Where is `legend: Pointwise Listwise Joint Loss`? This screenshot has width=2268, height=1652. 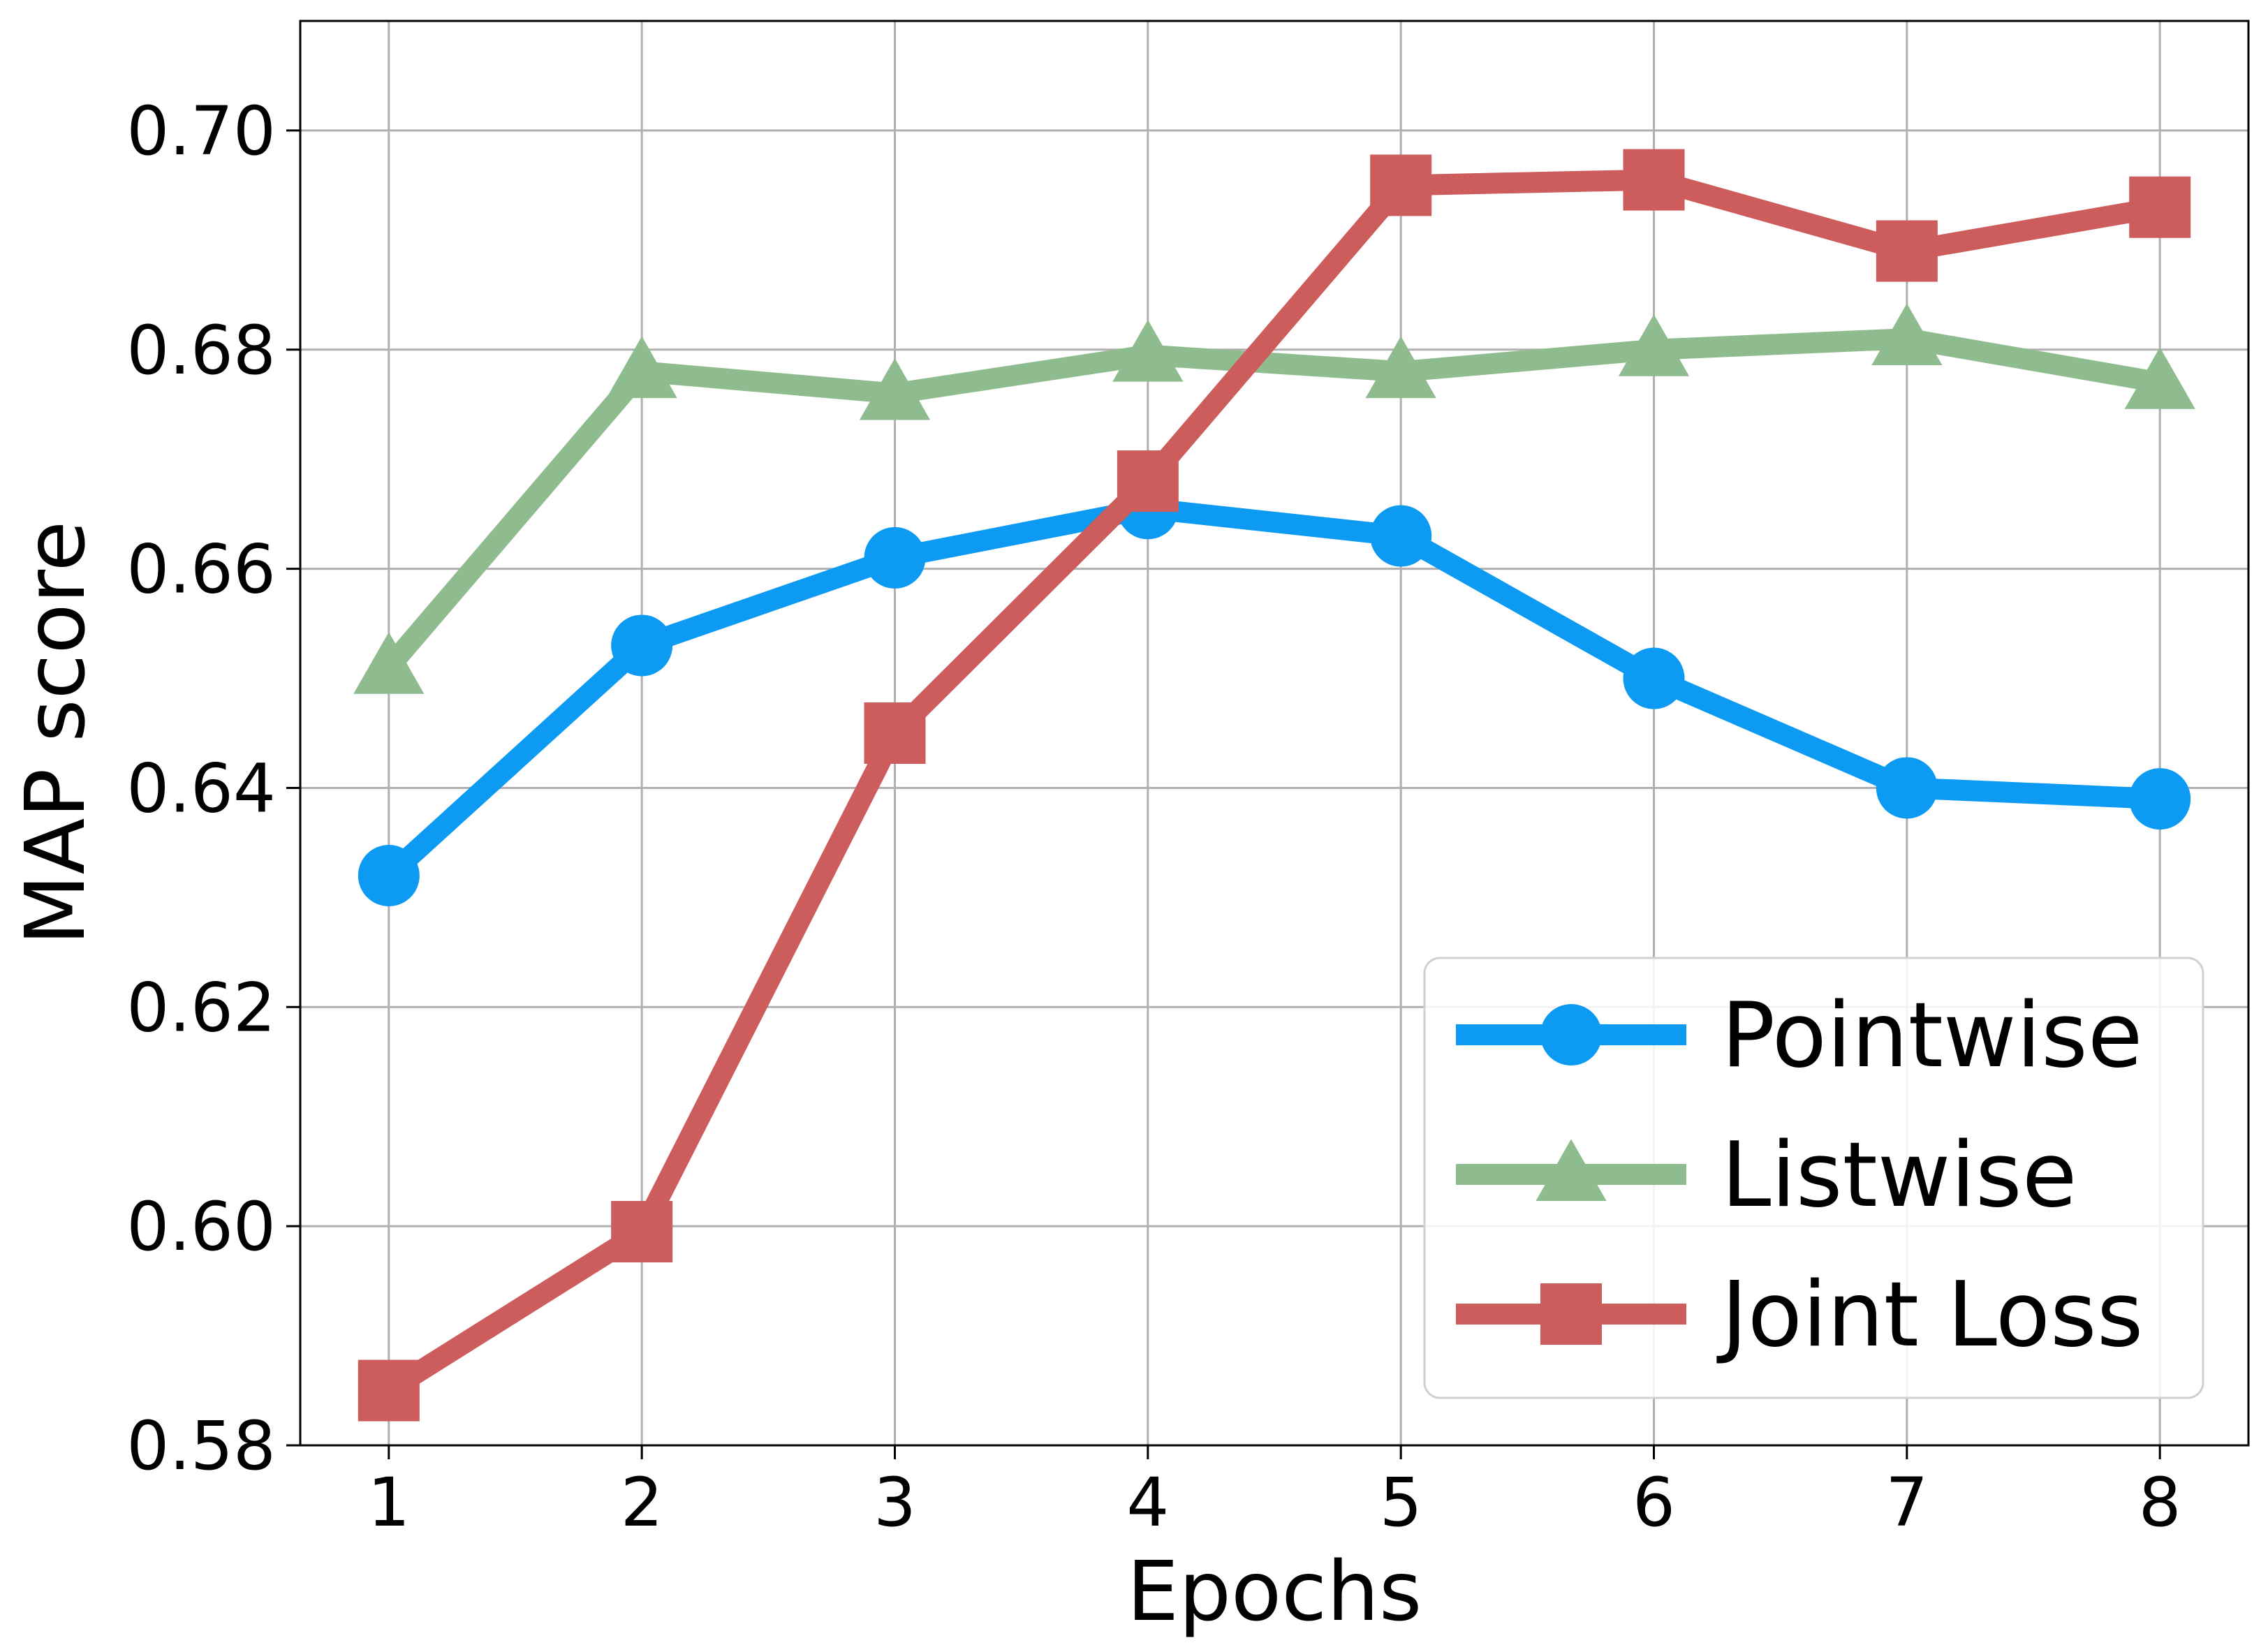 legend: Pointwise Listwise Joint Loss is located at coordinates (1813, 1178).